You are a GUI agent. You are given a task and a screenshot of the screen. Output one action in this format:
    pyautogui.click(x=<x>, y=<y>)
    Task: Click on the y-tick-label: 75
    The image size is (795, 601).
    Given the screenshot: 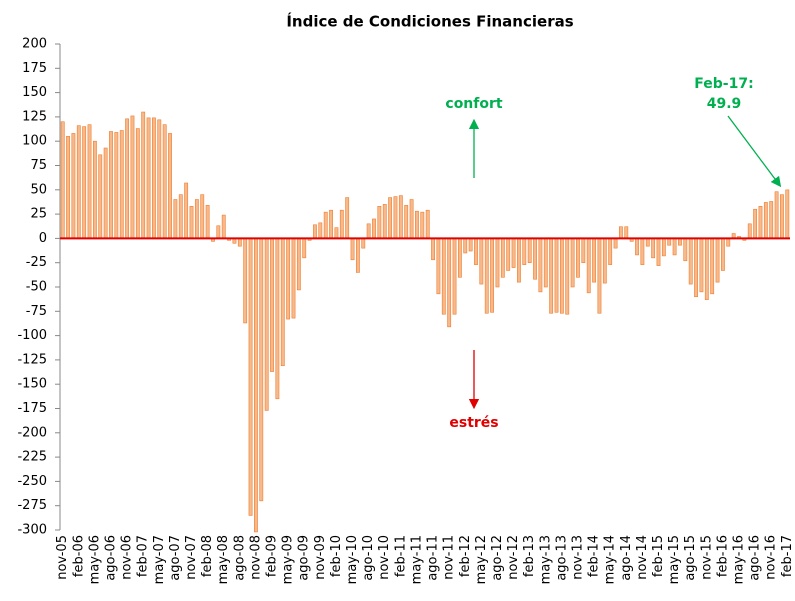 What is the action you would take?
    pyautogui.click(x=38, y=165)
    